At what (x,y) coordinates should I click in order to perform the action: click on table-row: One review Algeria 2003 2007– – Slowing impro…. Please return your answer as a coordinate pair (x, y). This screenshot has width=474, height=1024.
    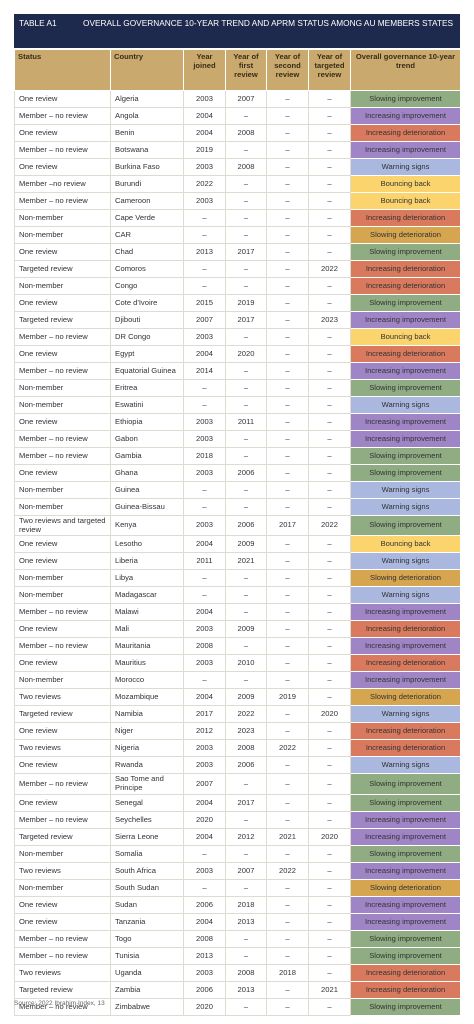
    Looking at the image, I should click on (237, 99).